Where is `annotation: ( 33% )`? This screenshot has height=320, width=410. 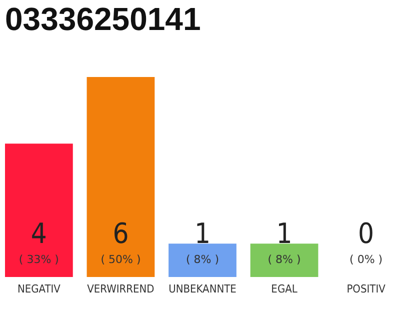 annotation: ( 33% ) is located at coordinates (38, 259).